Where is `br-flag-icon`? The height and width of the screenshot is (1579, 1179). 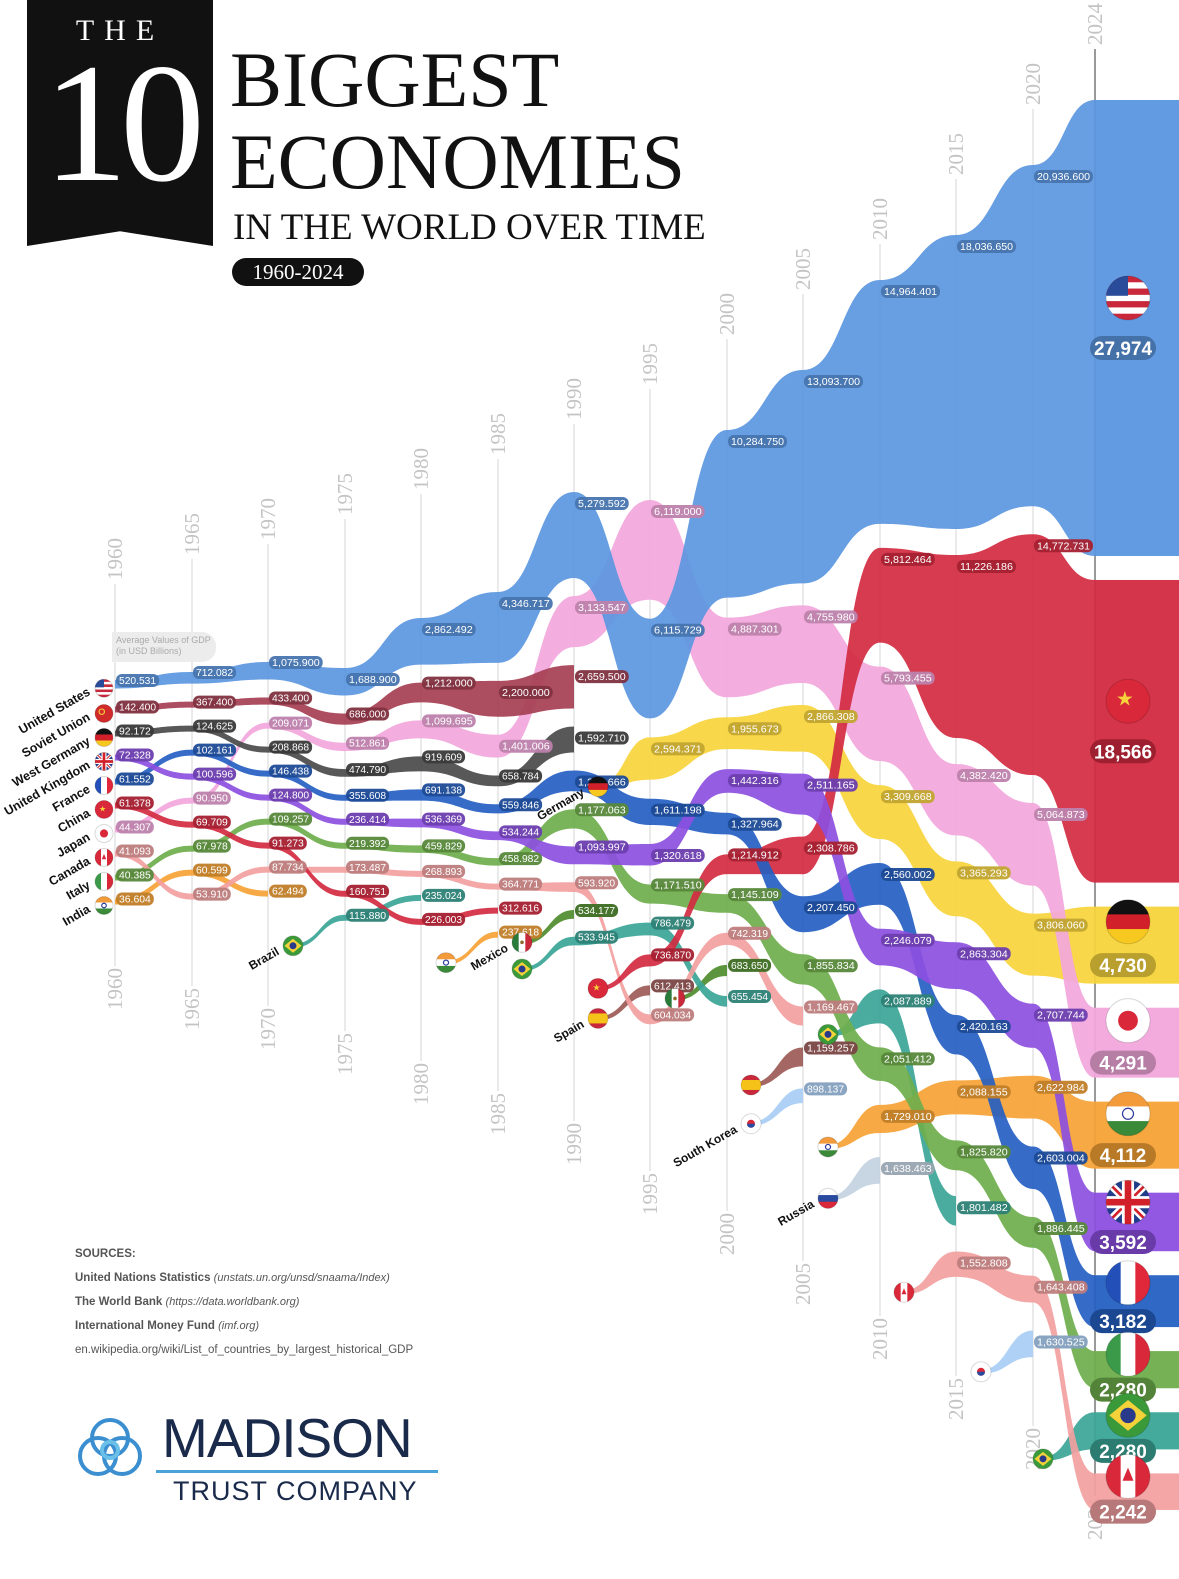 br-flag-icon is located at coordinates (1128, 1415).